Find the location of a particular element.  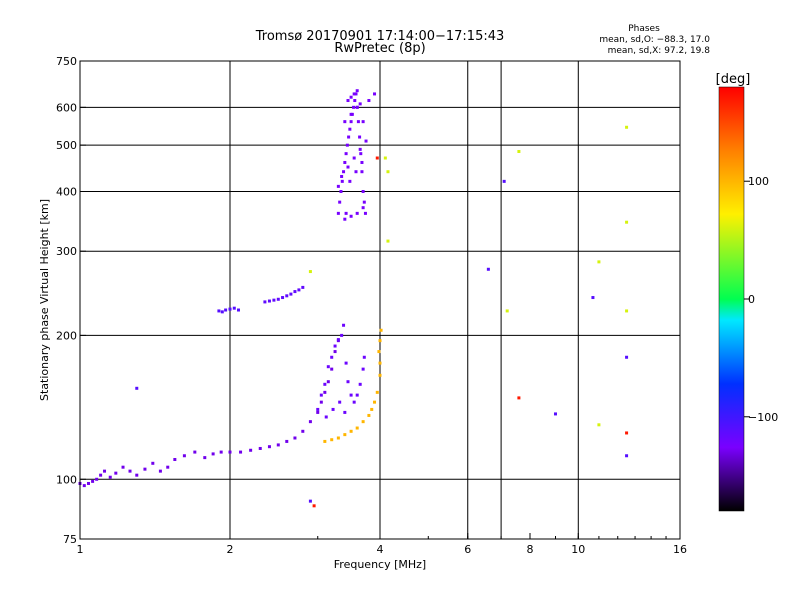

y-tick-label: 750 is located at coordinates (66, 61).